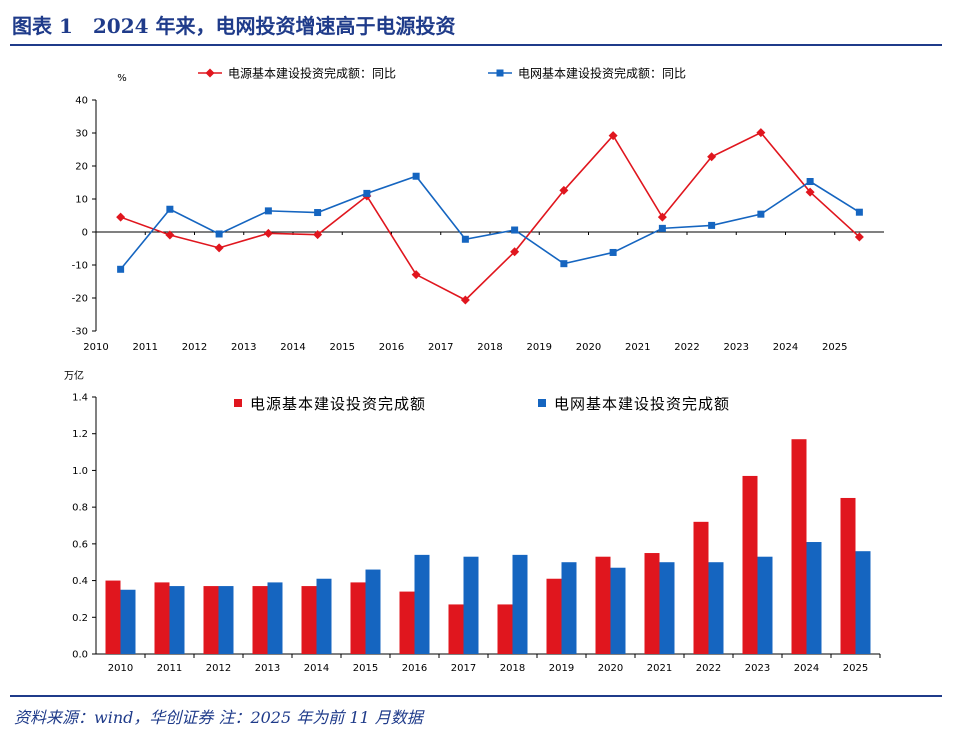 The width and height of the screenshot is (960, 736). I want to click on line-x-tick-label: 2013, so click(243, 347).